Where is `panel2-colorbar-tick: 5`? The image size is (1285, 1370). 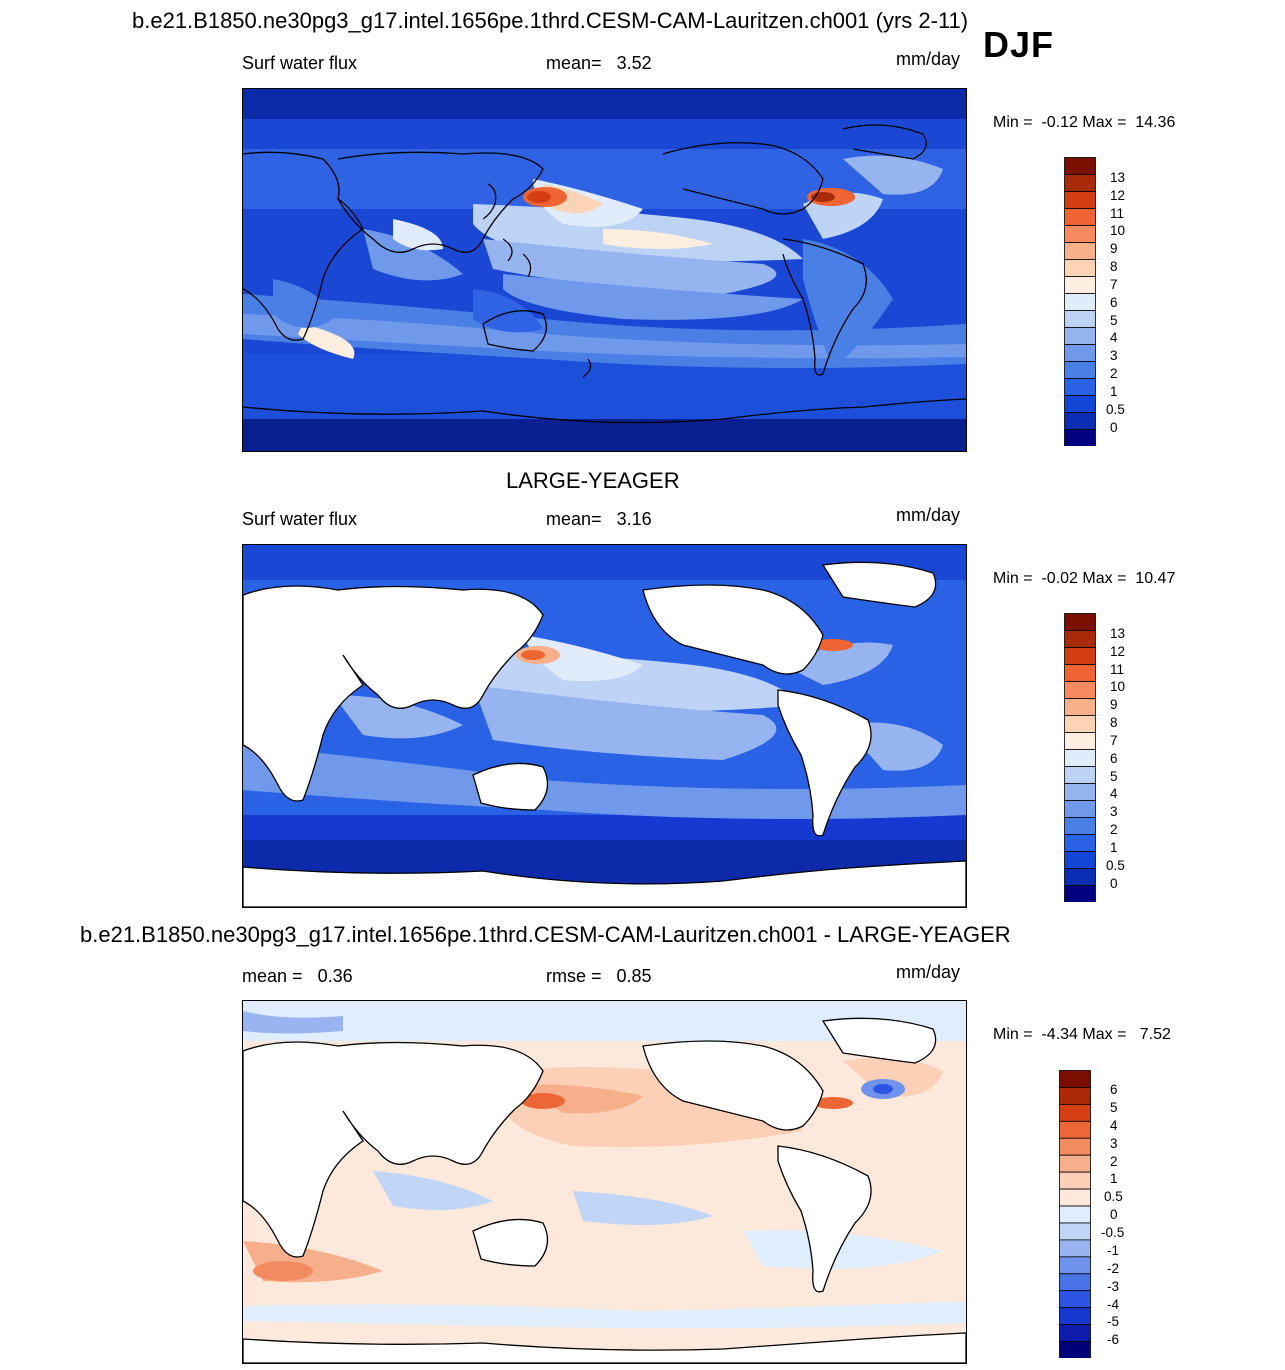
panel2-colorbar-tick: 5 is located at coordinates (1114, 776).